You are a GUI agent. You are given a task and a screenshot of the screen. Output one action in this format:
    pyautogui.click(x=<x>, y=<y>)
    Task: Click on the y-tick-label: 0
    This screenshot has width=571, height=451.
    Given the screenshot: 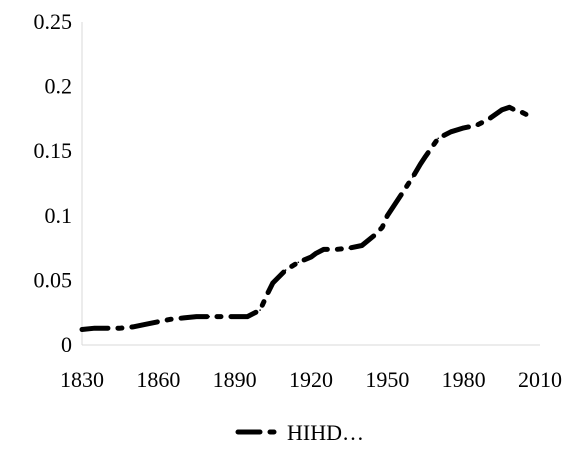 What is the action you would take?
    pyautogui.click(x=66, y=344)
    